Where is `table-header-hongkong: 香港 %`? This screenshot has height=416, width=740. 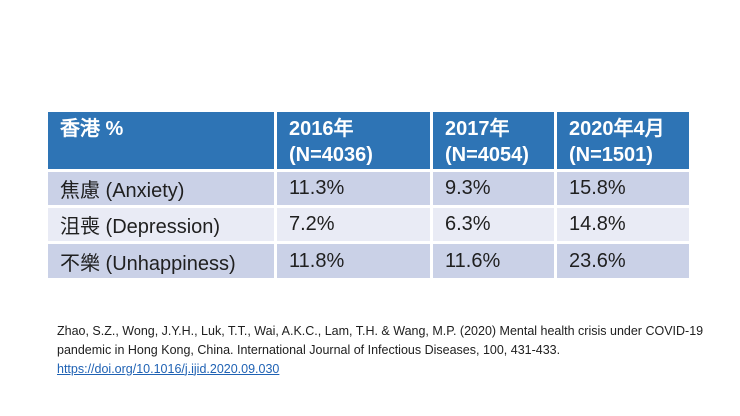
table-header-hongkong: 香港 % is located at coordinates (161, 140).